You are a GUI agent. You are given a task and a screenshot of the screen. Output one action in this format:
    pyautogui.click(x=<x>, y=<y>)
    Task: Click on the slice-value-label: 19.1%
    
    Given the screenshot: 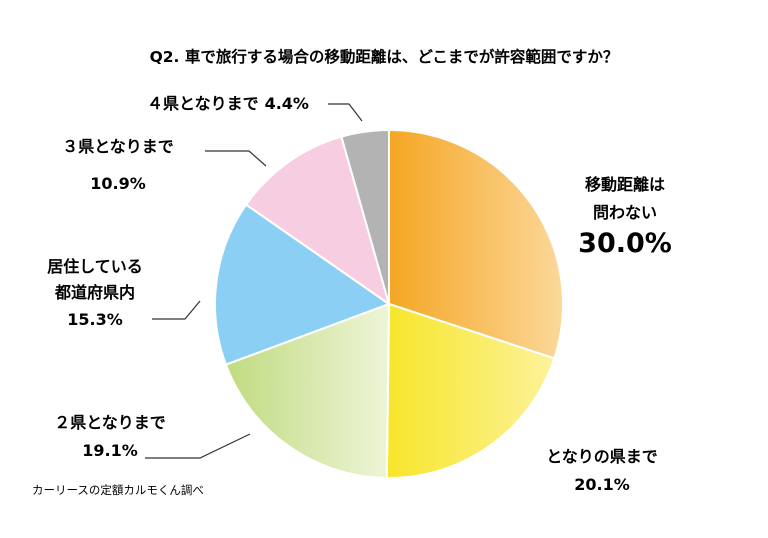 What is the action you would take?
    pyautogui.click(x=110, y=450)
    